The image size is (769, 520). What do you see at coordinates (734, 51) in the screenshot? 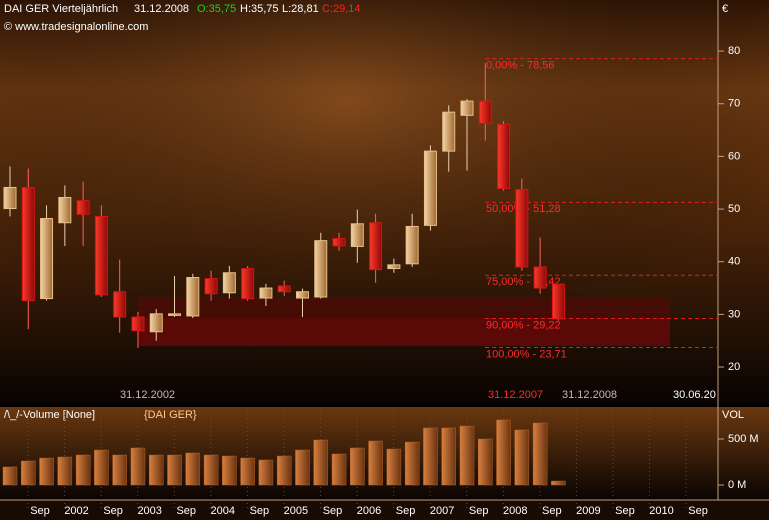
I see `y-tick-label: 80` at bounding box center [734, 51].